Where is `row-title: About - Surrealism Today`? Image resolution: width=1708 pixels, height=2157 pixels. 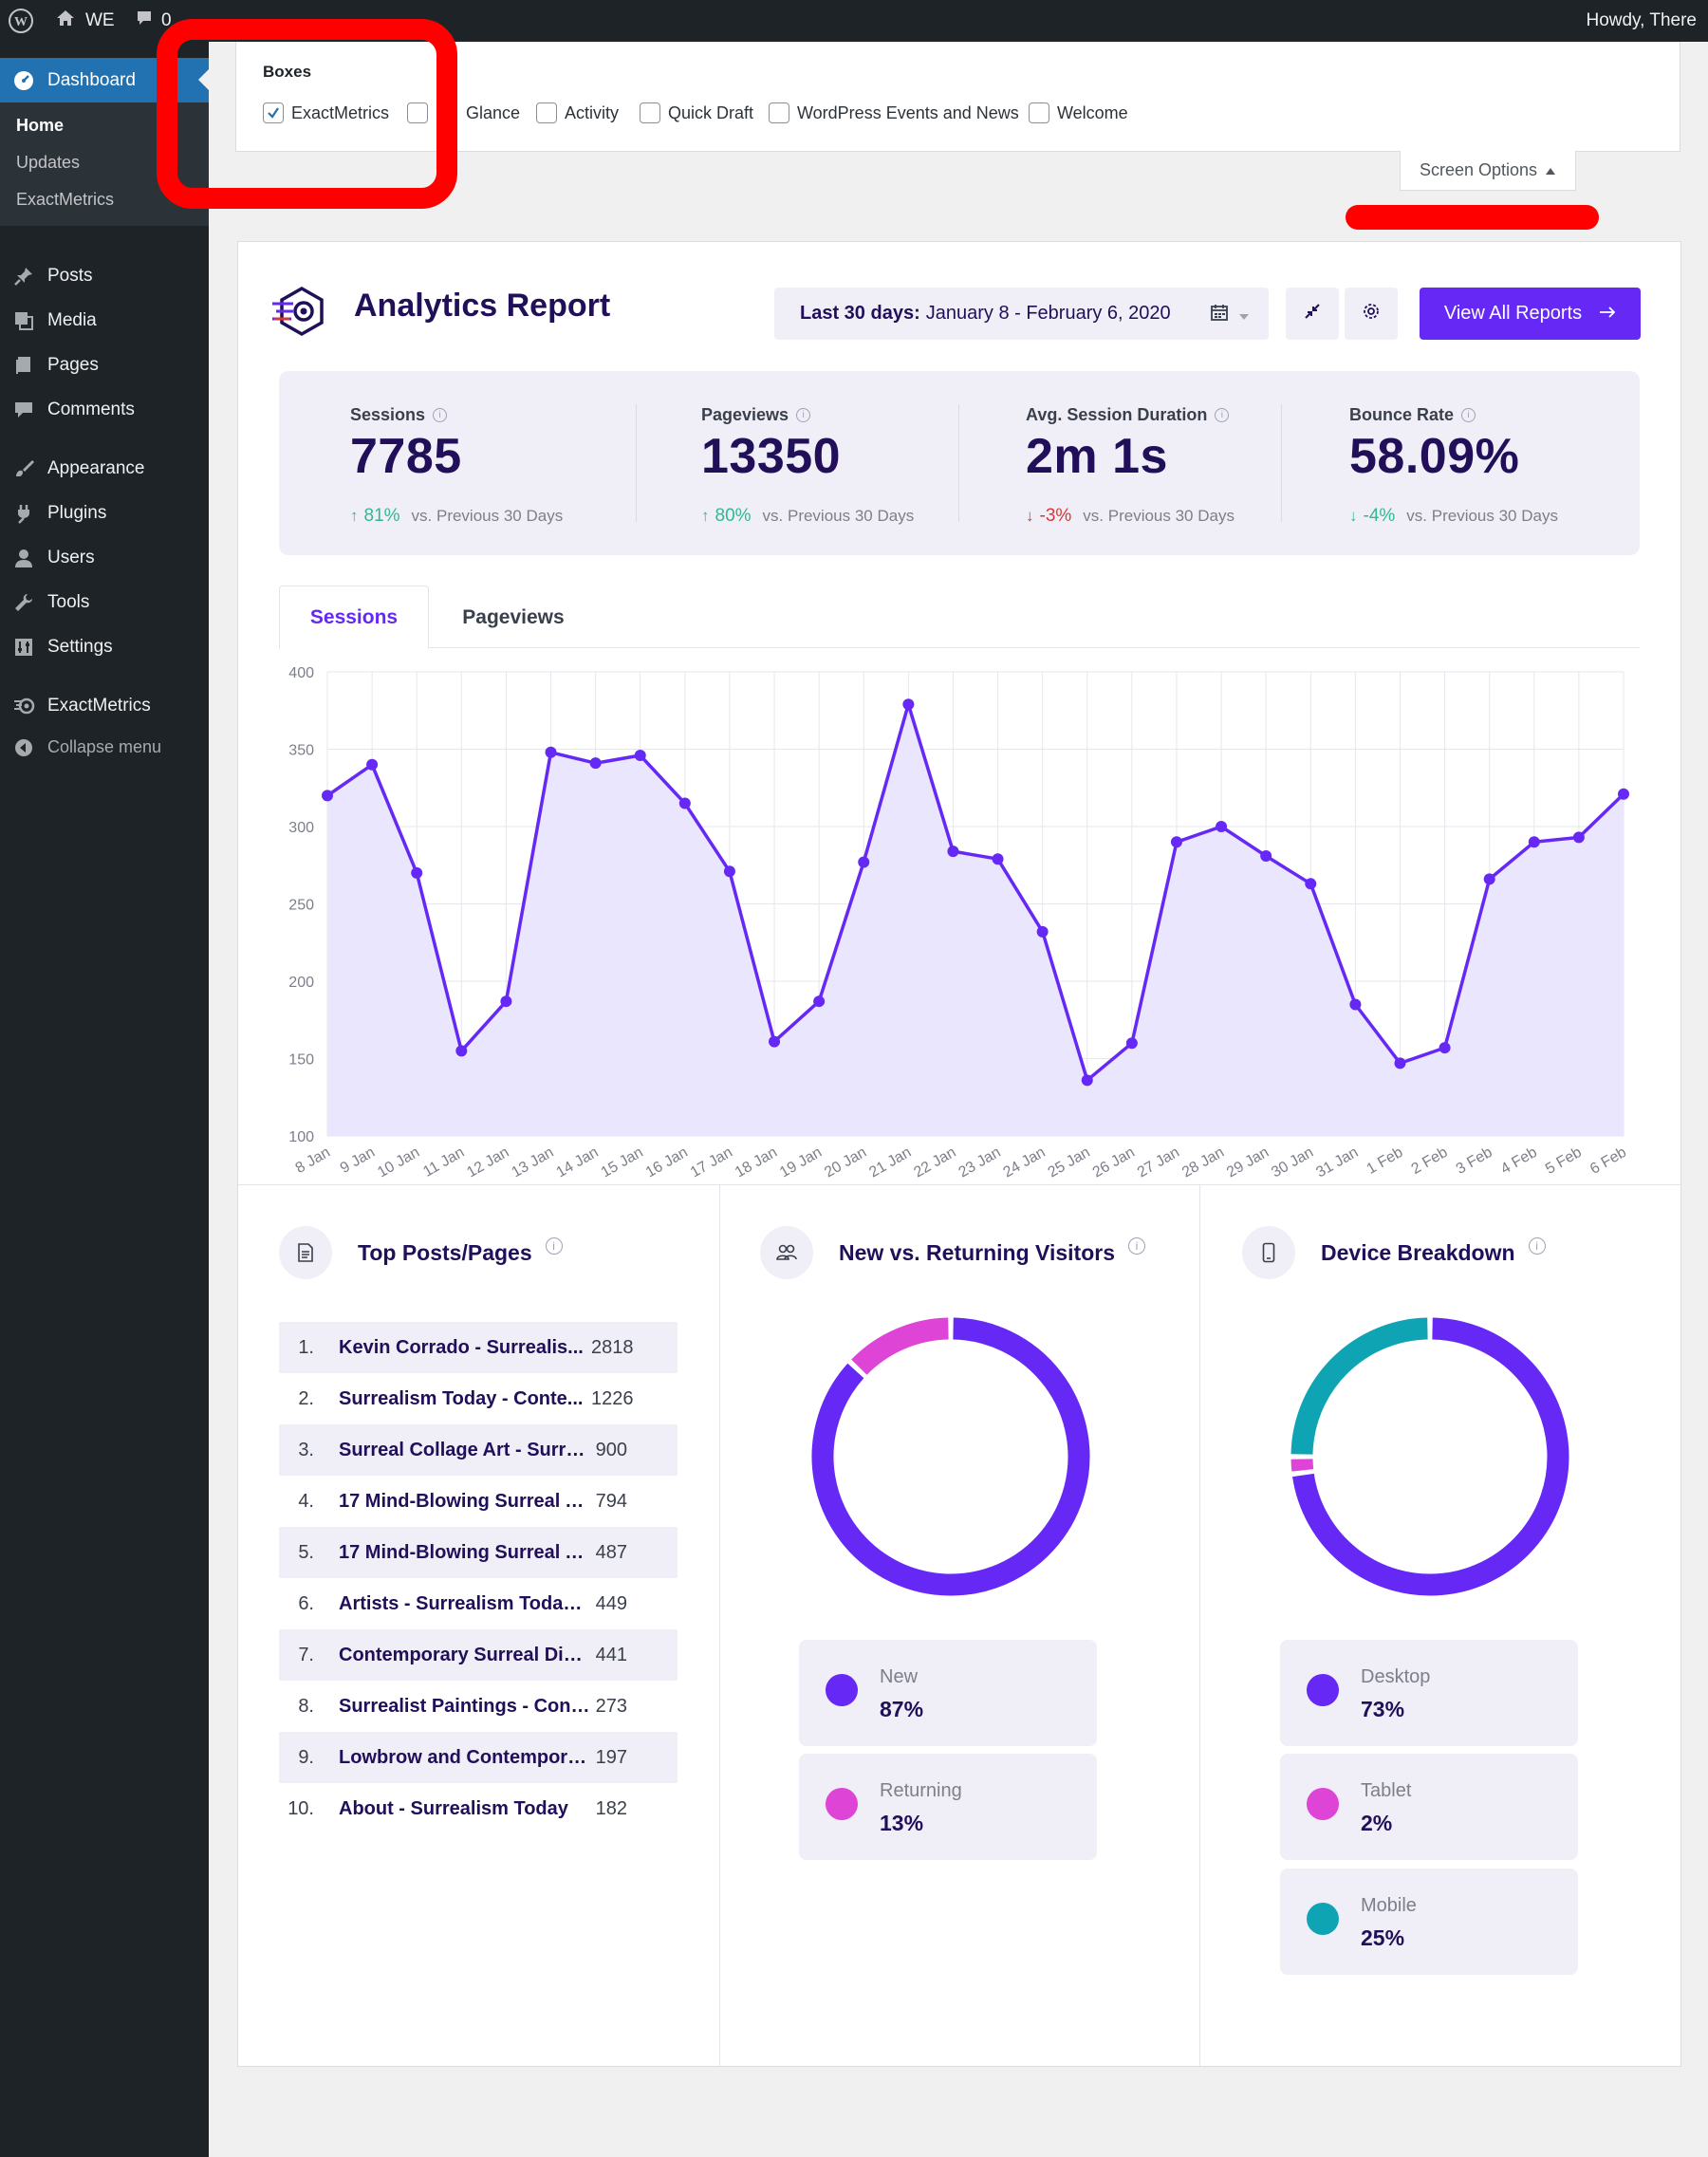 row-title: About - Surrealism Today is located at coordinates (454, 1808).